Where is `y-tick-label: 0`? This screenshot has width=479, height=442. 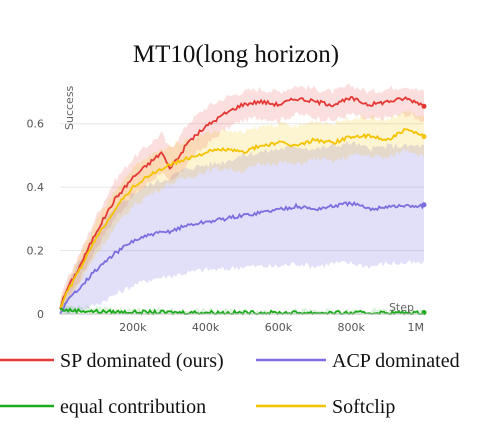 y-tick-label: 0 is located at coordinates (40, 314).